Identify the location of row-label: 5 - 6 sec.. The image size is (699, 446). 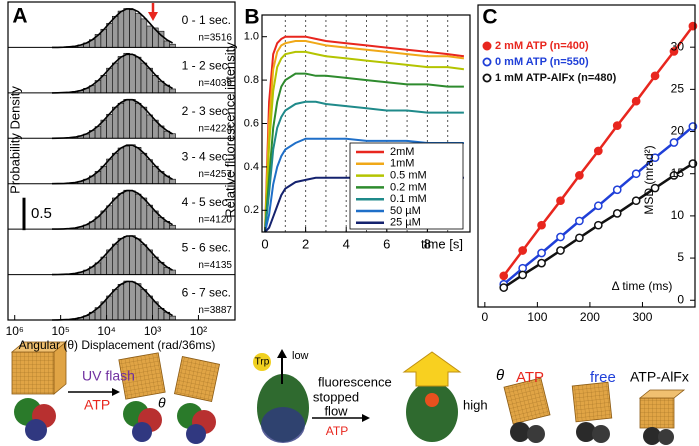
(206, 247).